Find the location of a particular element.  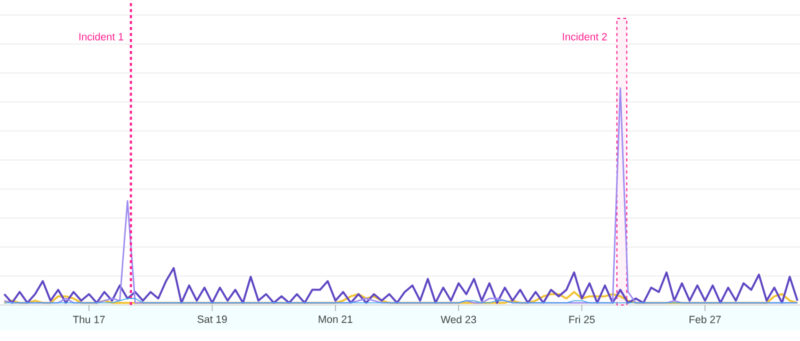

x-tick-label: Thu 17 is located at coordinates (88, 320).